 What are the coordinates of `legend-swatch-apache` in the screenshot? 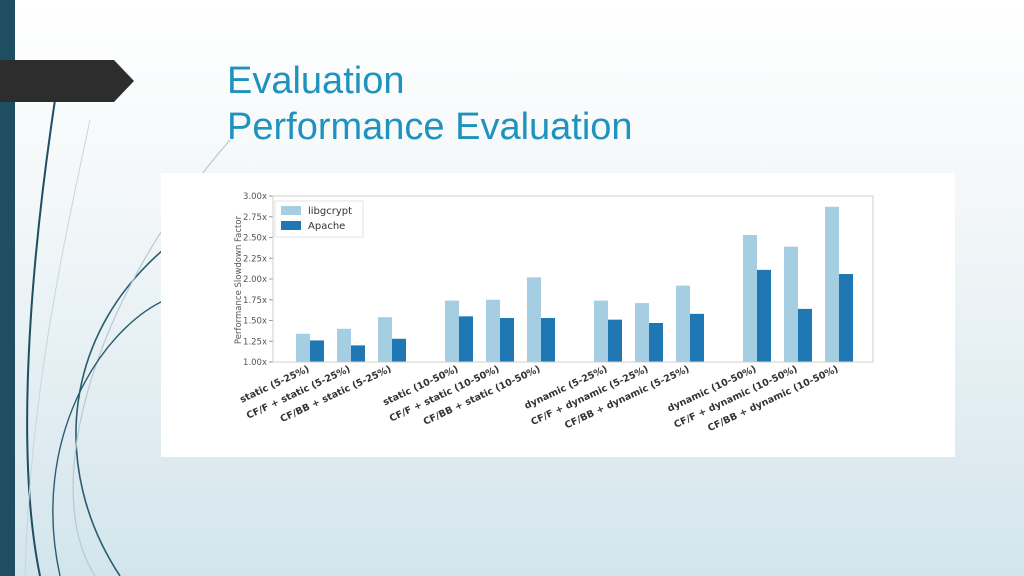 It's located at (291, 225).